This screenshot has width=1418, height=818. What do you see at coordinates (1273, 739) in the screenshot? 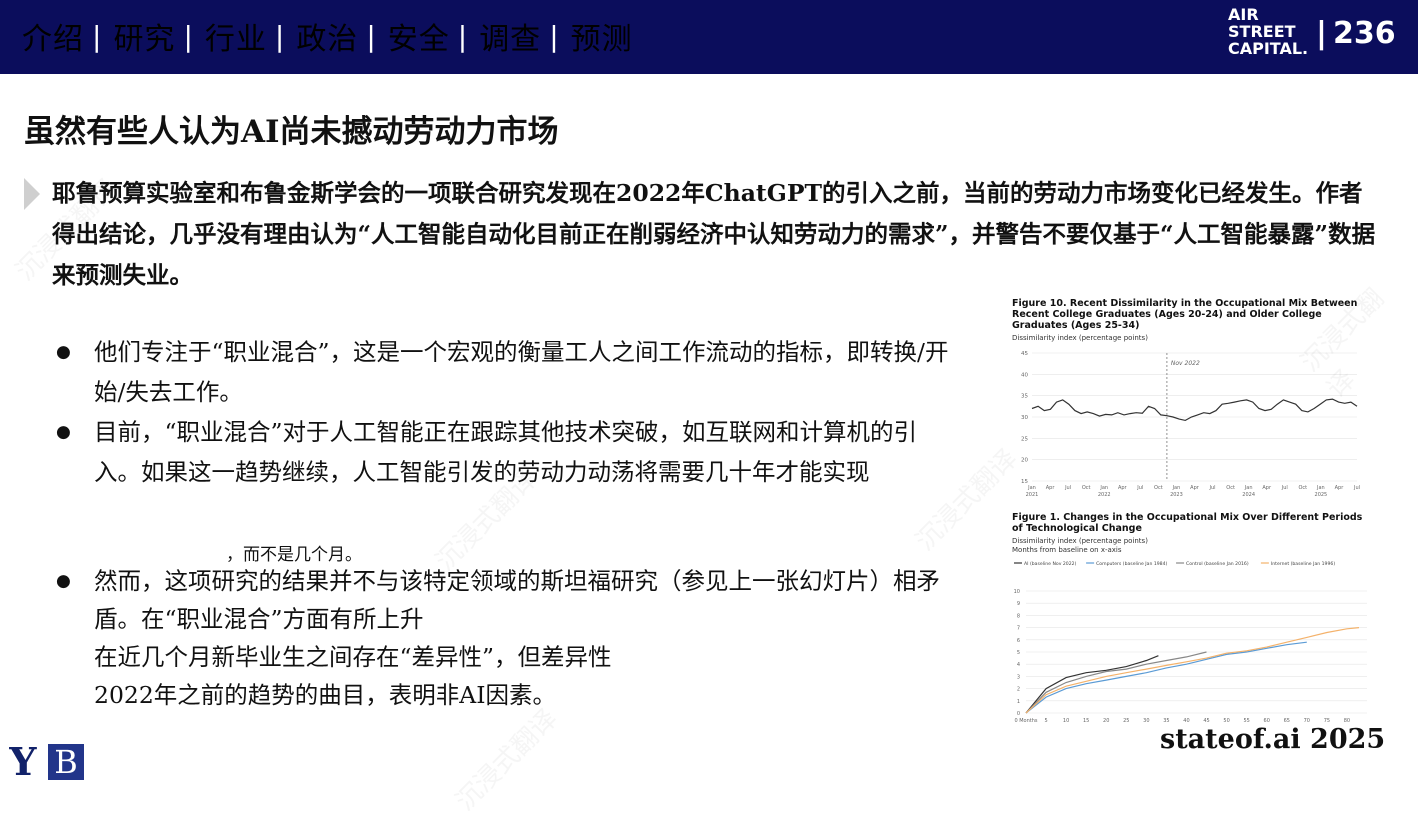
I see `footer-source: stateof.ai 2025` at bounding box center [1273, 739].